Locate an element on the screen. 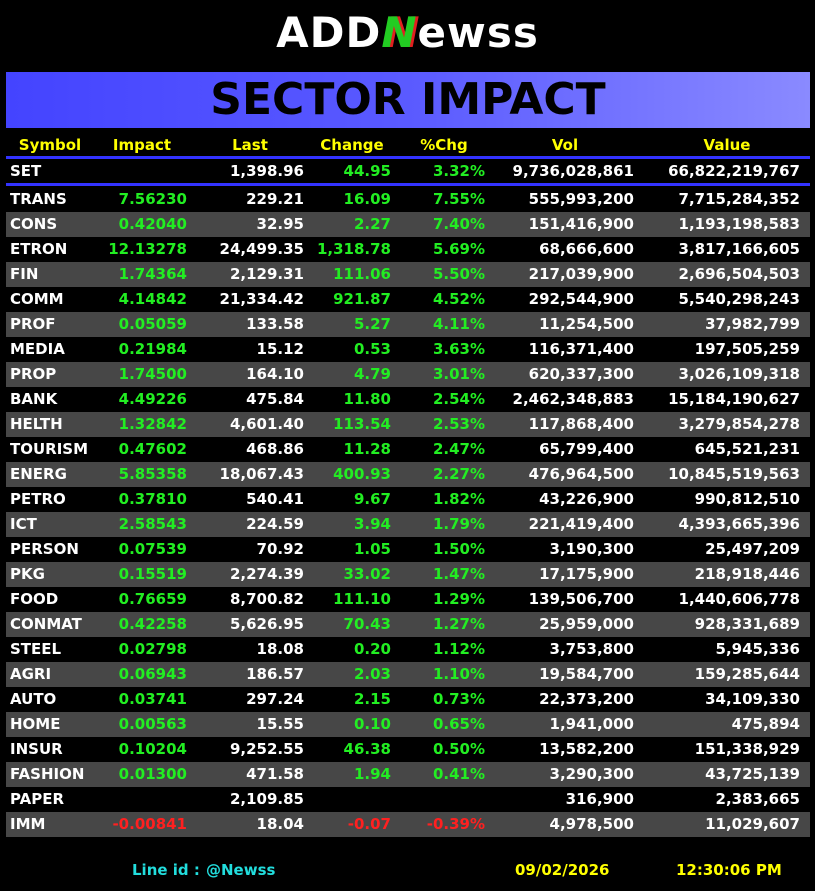 This screenshot has height=891, width=815. change-cell: 111.10 is located at coordinates (362, 599).